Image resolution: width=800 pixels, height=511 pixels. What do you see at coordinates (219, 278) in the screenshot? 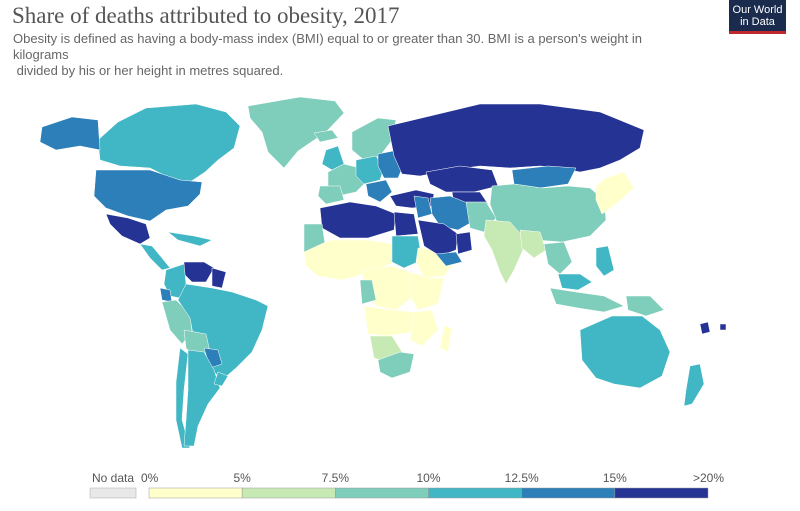
I see `country-guyana-suriname` at bounding box center [219, 278].